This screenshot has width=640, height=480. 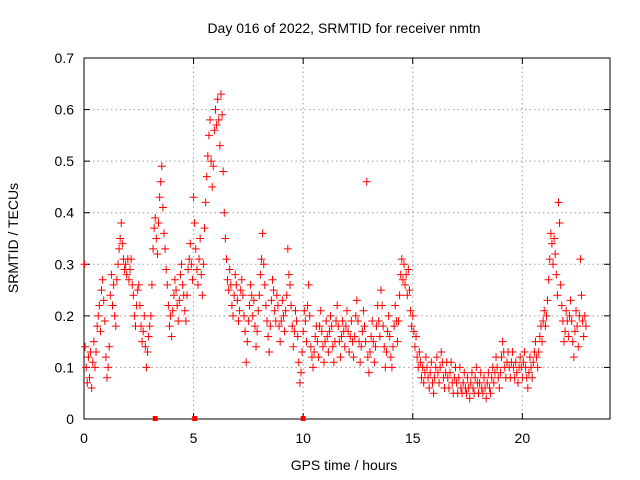 I want to click on x-tick-label: 0, so click(x=84, y=438).